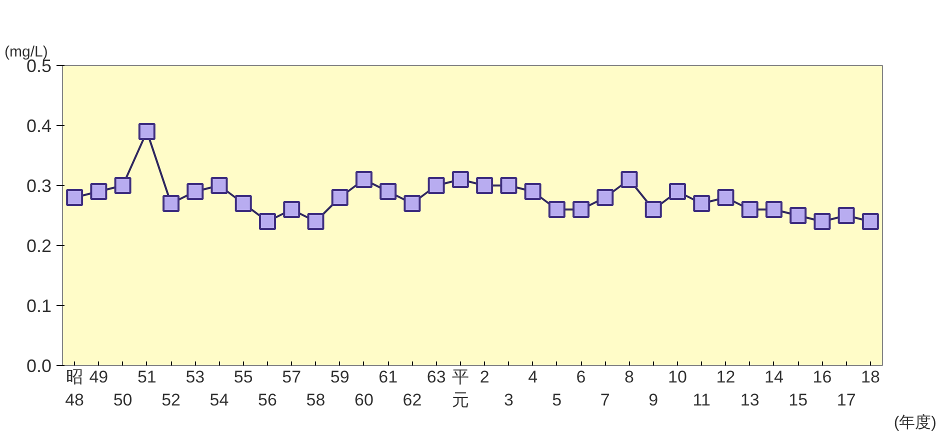 The width and height of the screenshot is (938, 436). Describe the element at coordinates (267, 400) in the screenshot. I see `x-tick-label: 56` at that location.